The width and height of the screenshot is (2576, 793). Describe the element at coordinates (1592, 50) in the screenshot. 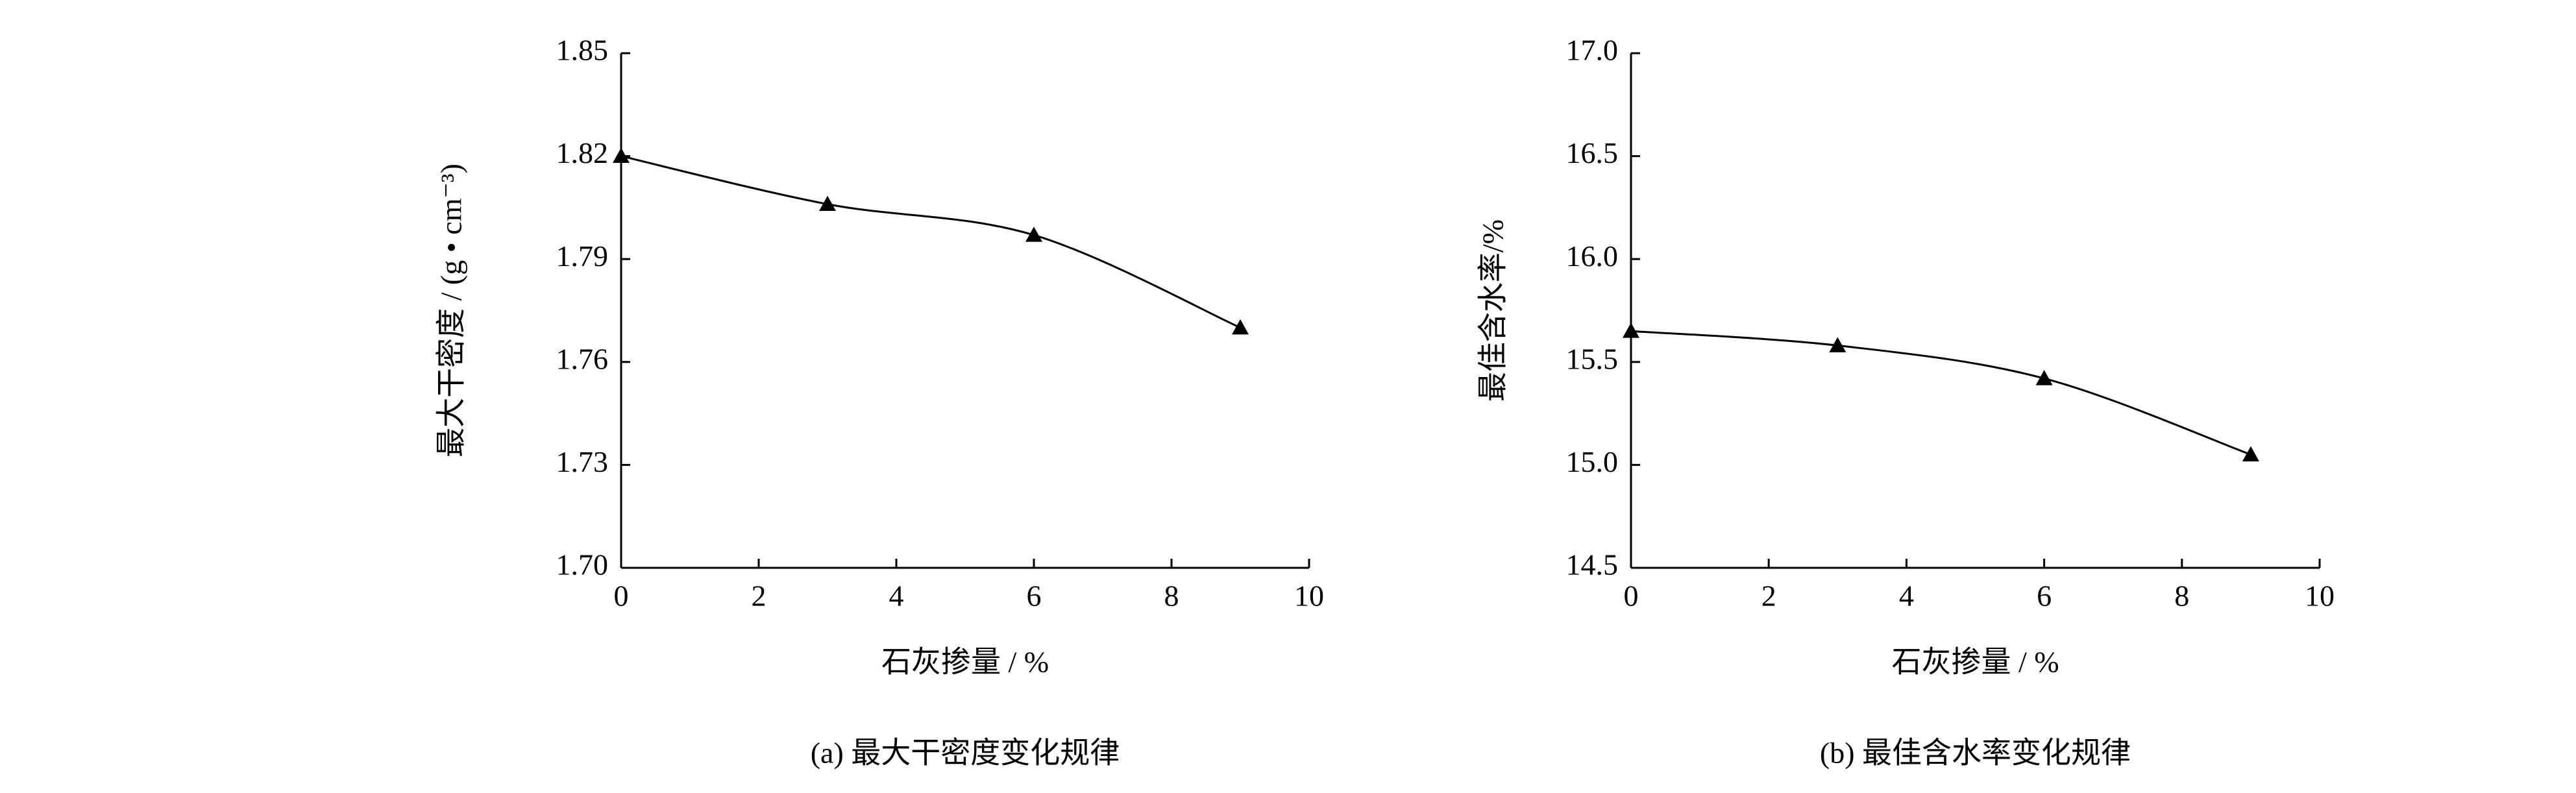

I see `y-tick-label: 17.0` at that location.